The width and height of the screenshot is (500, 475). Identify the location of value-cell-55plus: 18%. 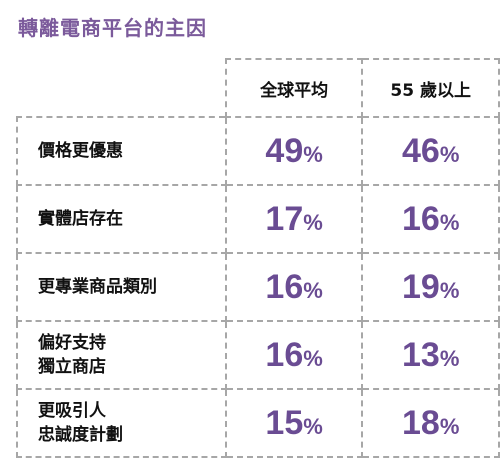
(430, 423).